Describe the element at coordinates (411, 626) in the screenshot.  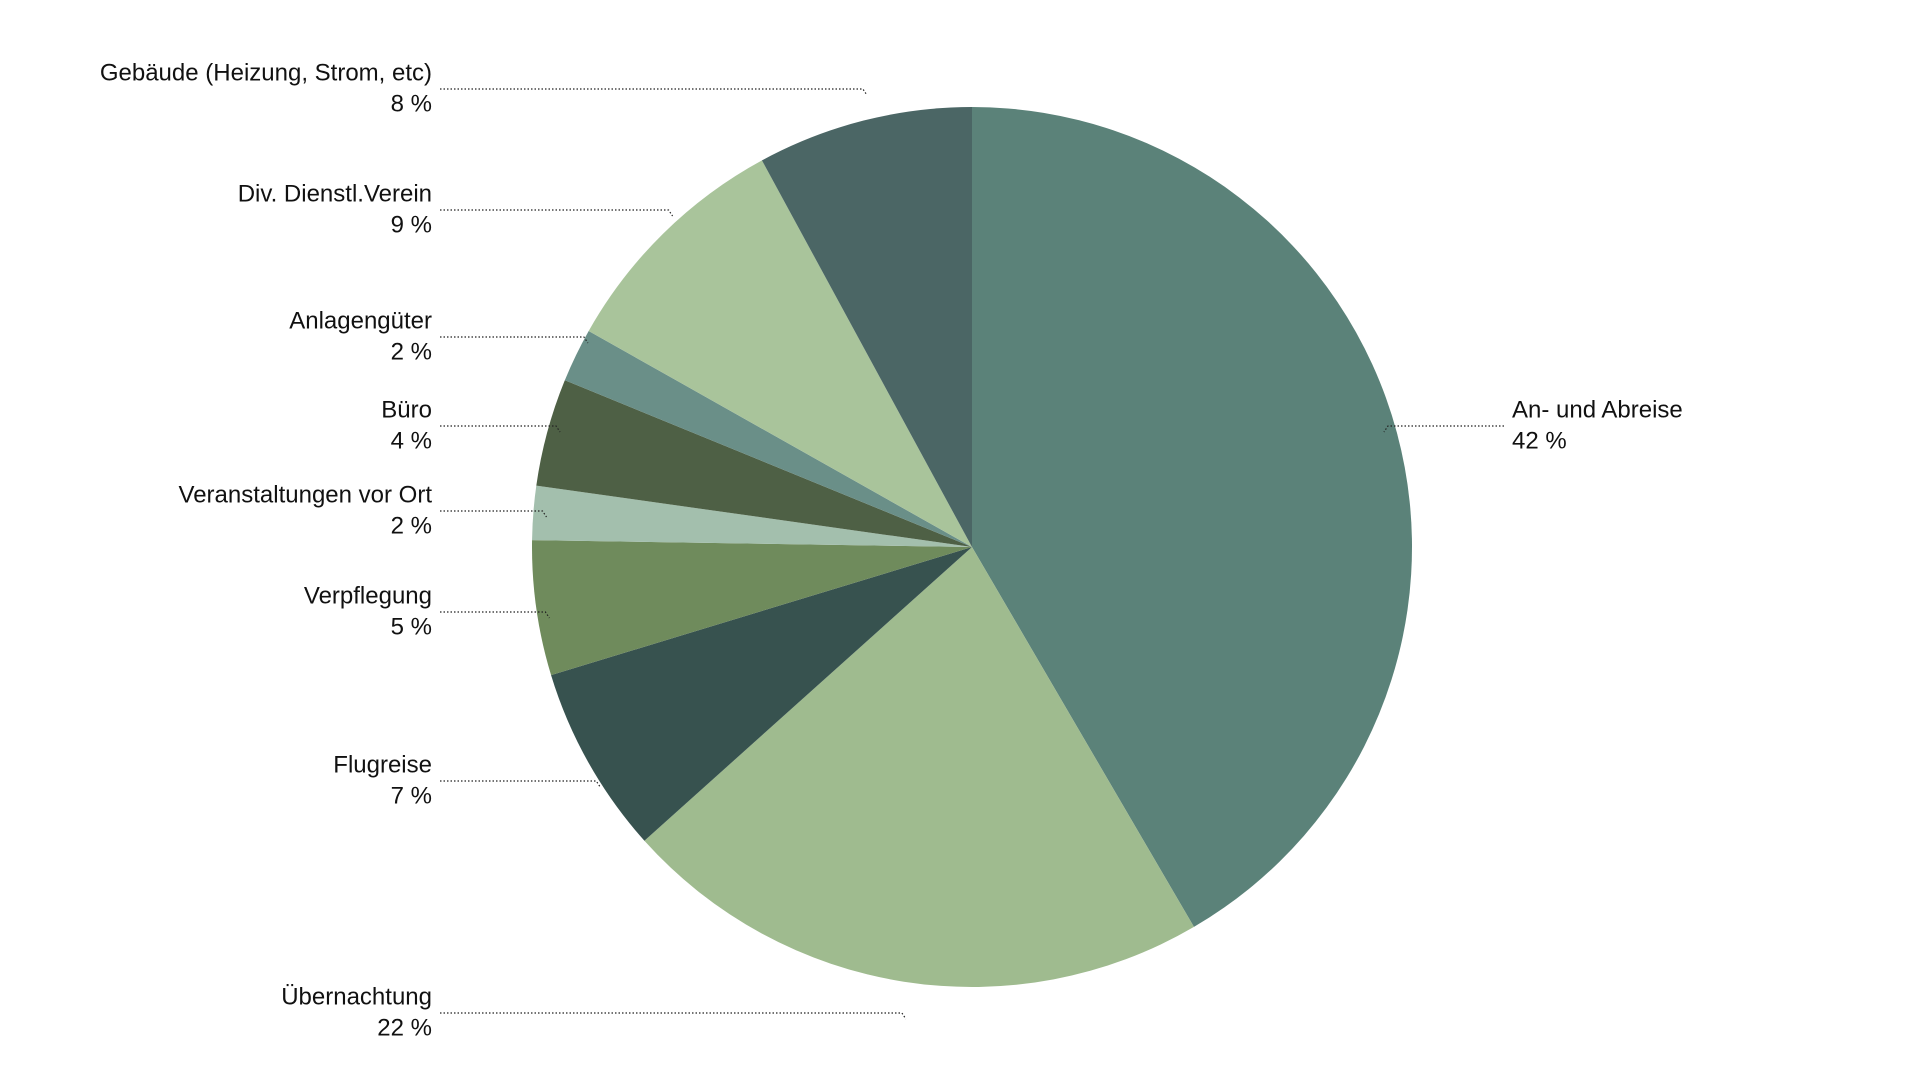
I see `slice-value-label: 5 %` at that location.